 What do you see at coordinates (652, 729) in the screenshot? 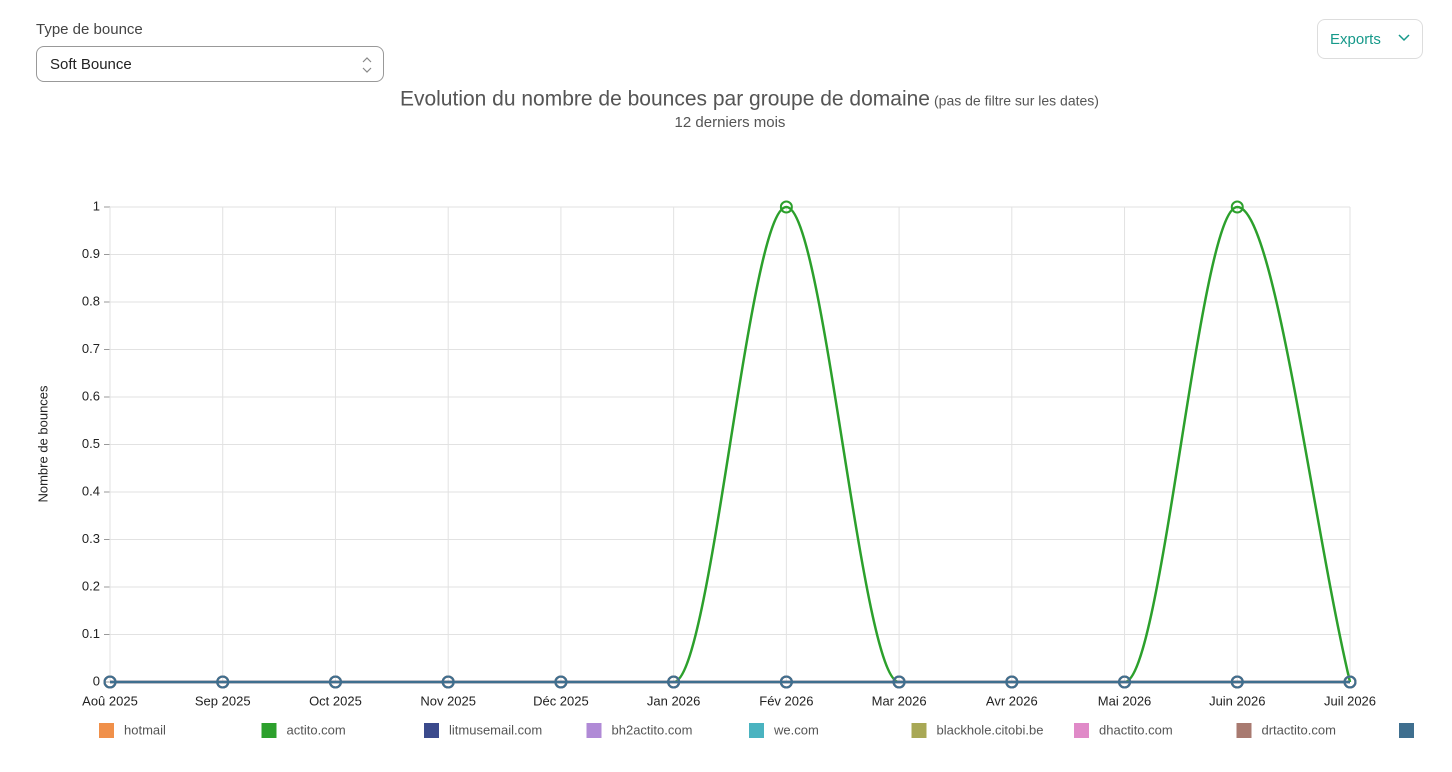
I see `legend-label: bh2actito.com` at bounding box center [652, 729].